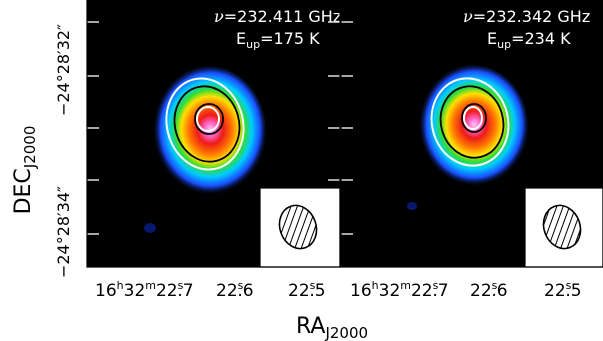  I want to click on frequency-label-left: ν=232.411 GHz, so click(277, 16).